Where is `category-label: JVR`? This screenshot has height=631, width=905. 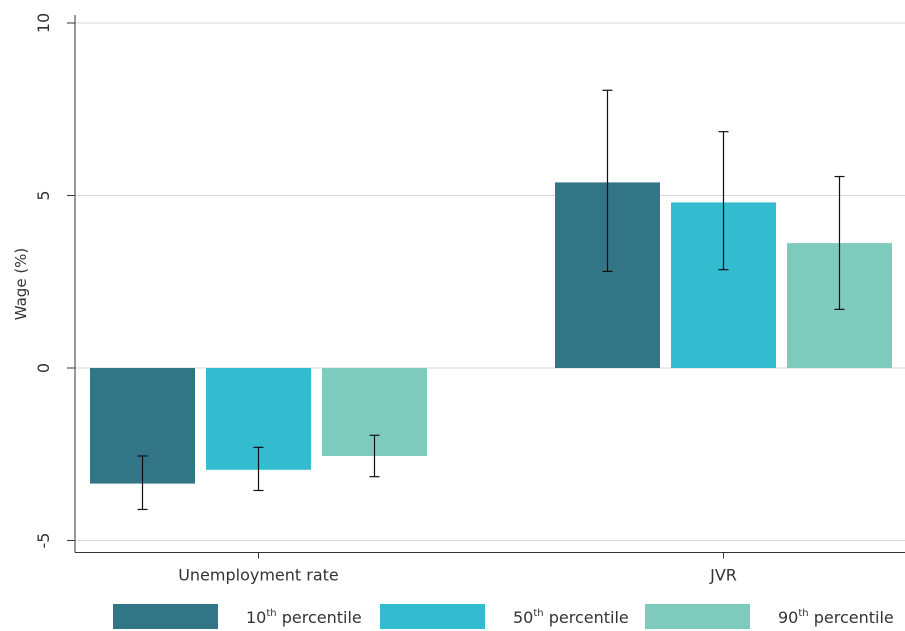
category-label: JVR is located at coordinates (723, 575).